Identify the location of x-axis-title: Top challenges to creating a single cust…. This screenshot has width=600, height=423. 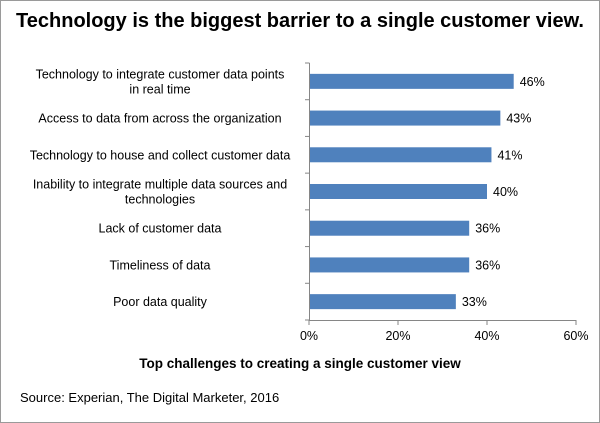
(300, 363).